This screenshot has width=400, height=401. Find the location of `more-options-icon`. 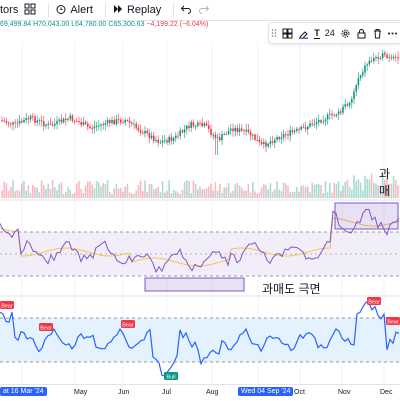

more-options-icon is located at coordinates (392, 33).